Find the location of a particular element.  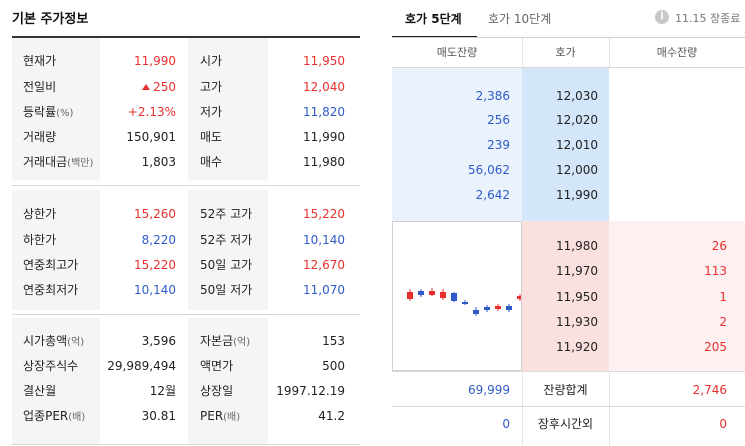

ask-price: 12,030 is located at coordinates (577, 96).